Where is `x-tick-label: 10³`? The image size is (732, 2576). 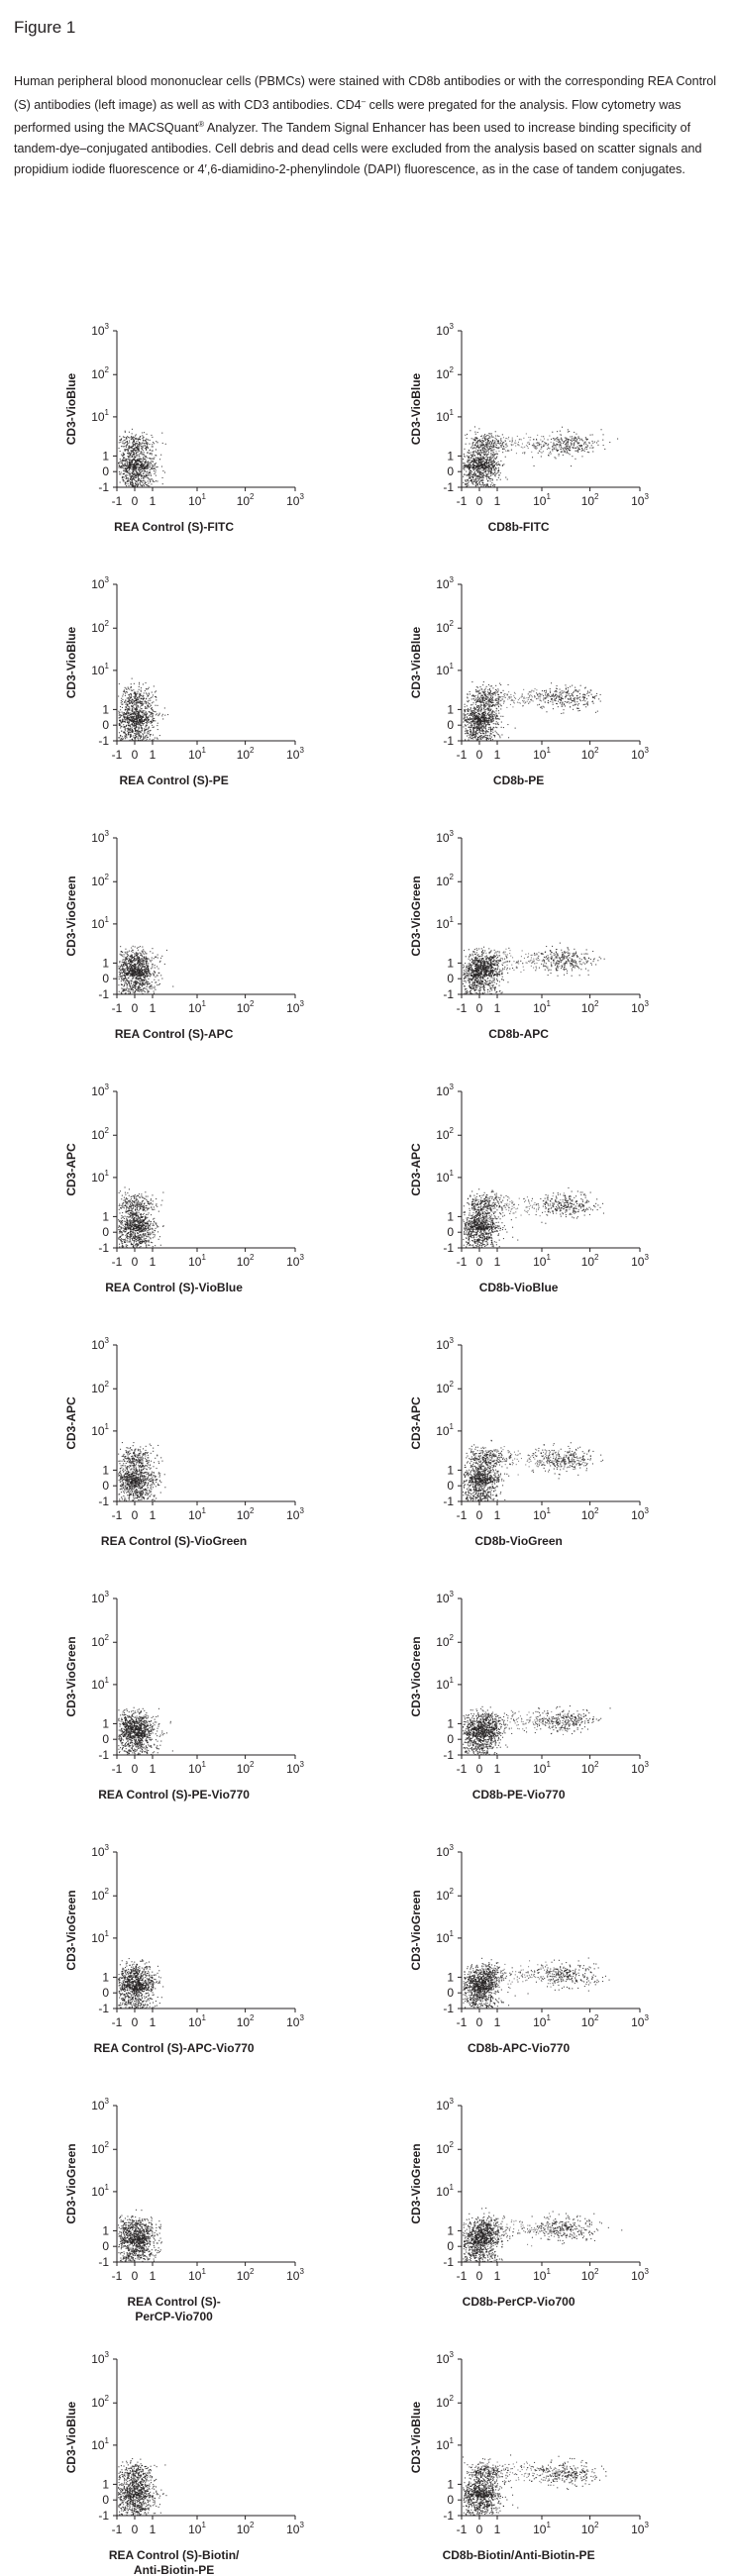 x-tick-label: 10³ is located at coordinates (640, 754).